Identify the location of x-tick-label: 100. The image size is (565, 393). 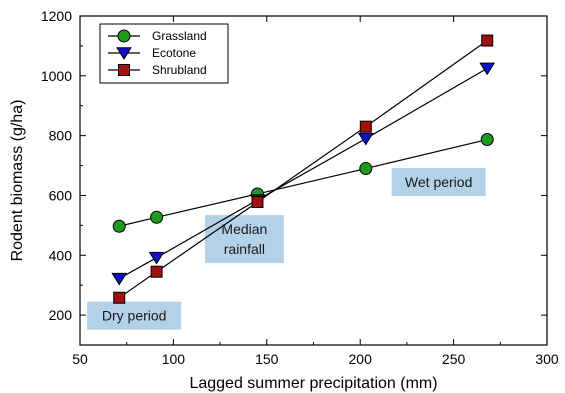
(174, 359).